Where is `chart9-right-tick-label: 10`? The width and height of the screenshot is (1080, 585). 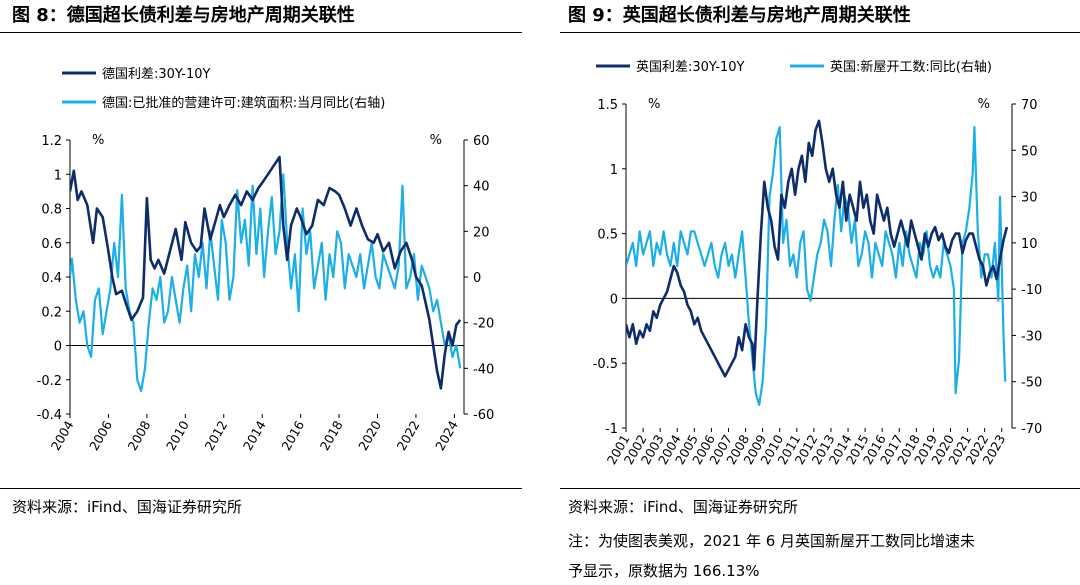
chart9-right-tick-label: 10 is located at coordinates (1029, 244).